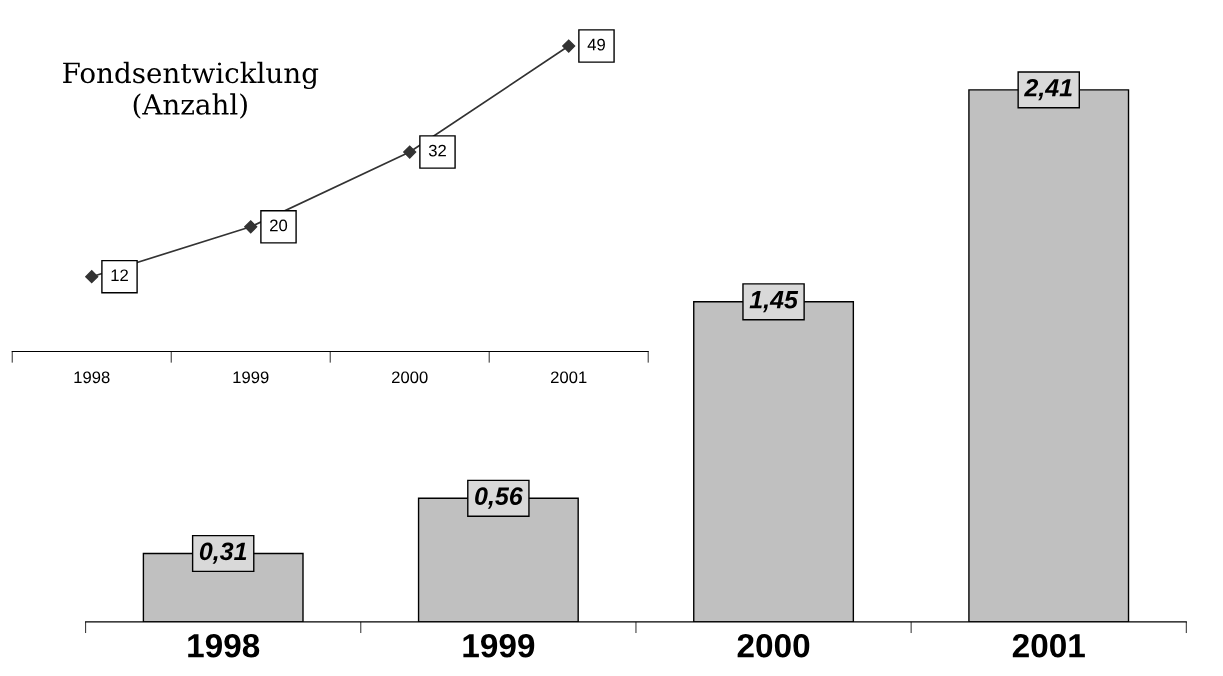  Describe the element at coordinates (774, 302) in the screenshot. I see `data-label: 1,45` at that location.